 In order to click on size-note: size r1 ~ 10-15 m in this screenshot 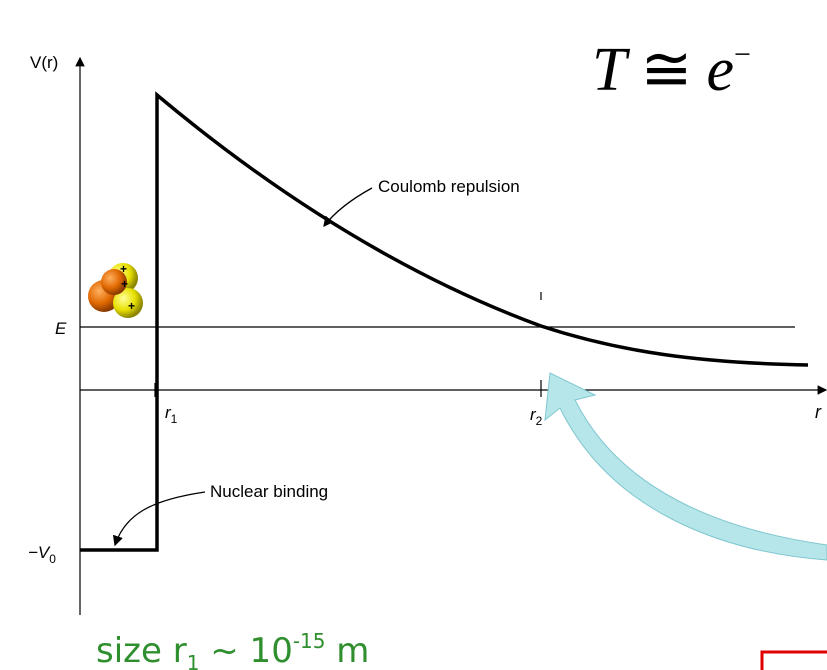, I will do `click(232, 649)`.